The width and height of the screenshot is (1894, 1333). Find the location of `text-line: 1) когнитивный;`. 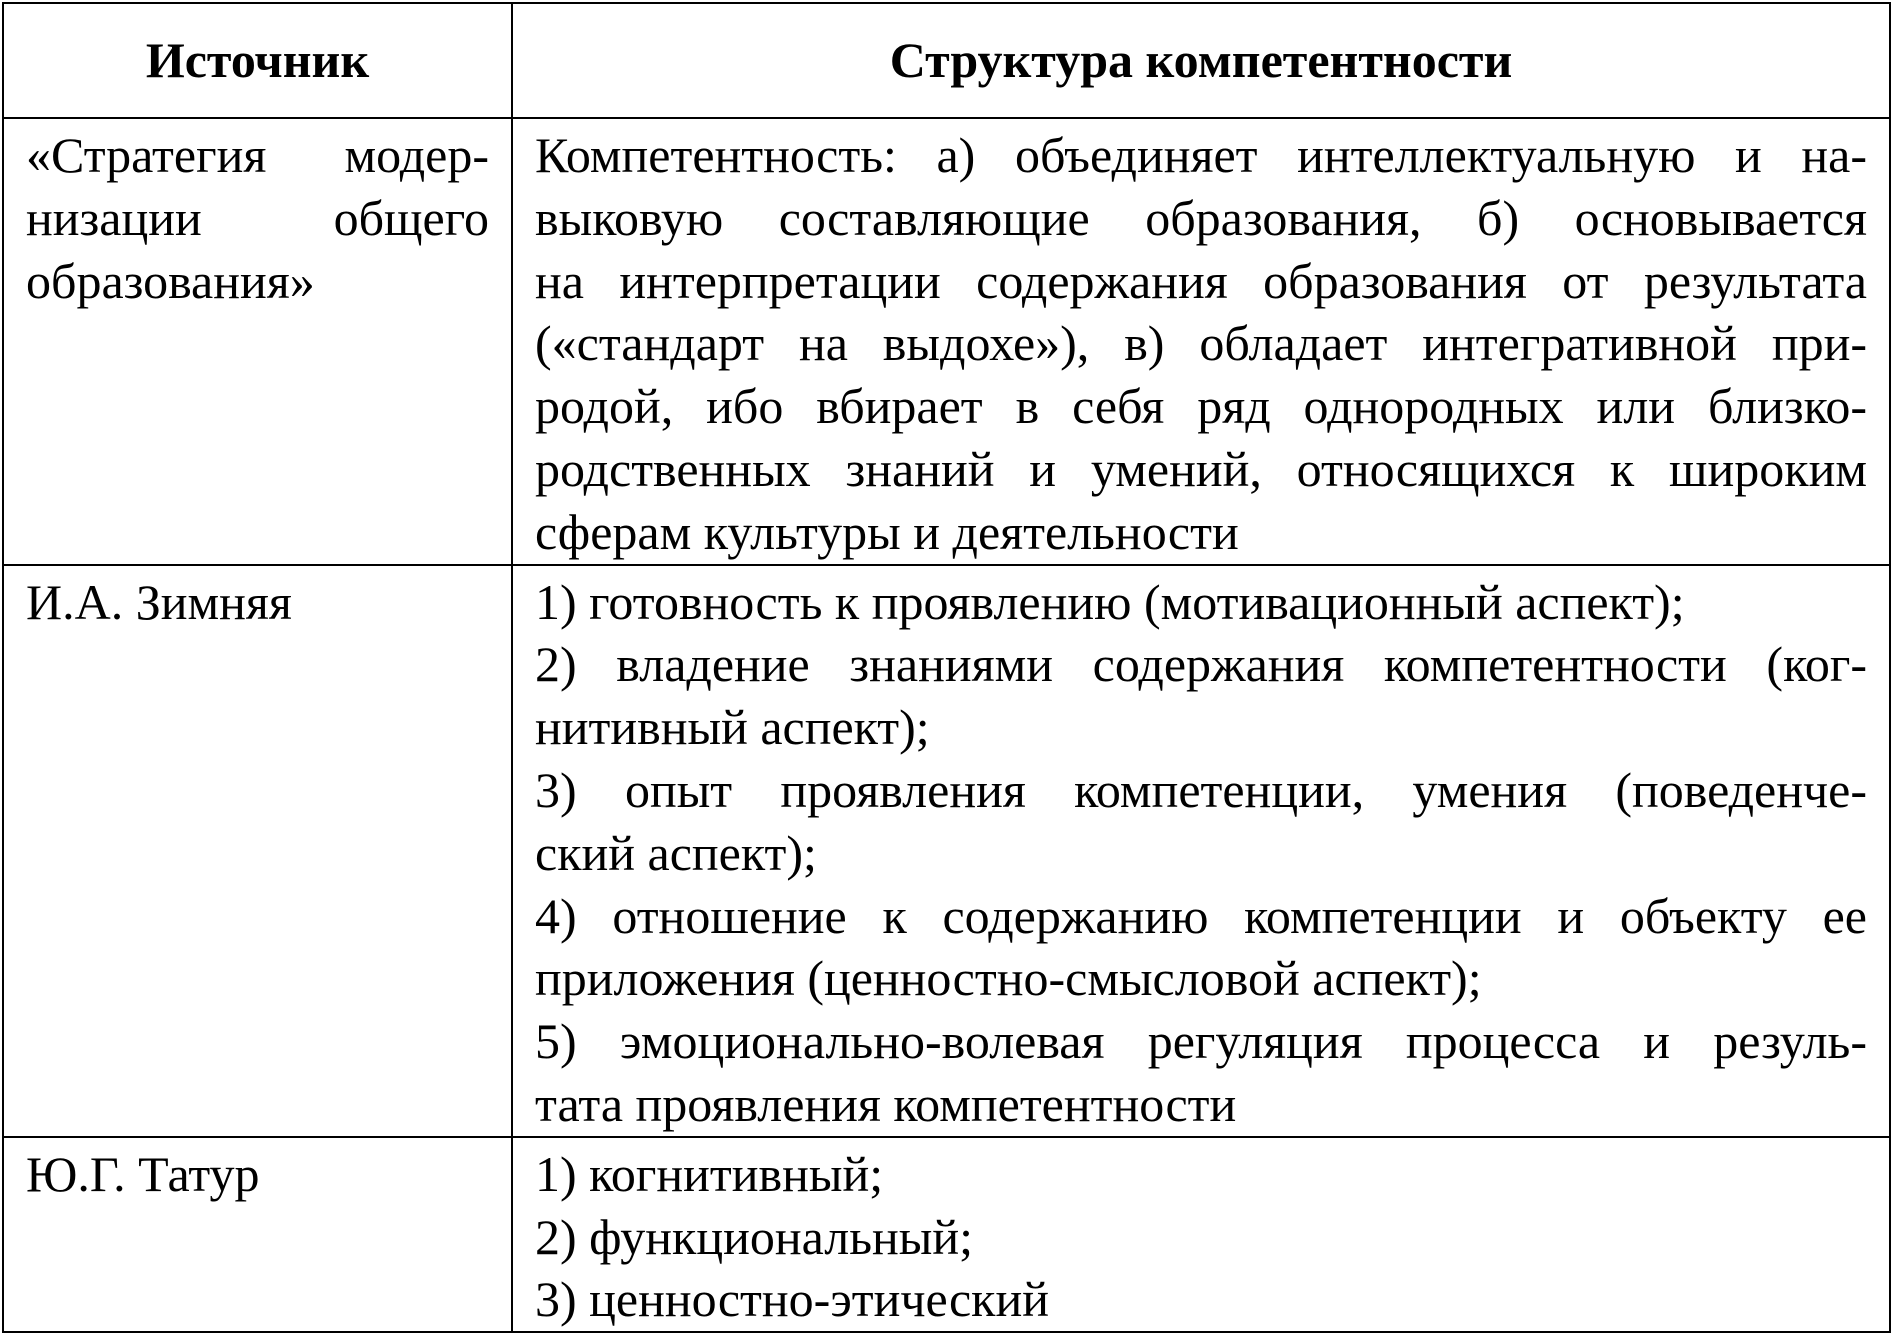

text-line: 1) когнитивный; is located at coordinates (709, 1173).